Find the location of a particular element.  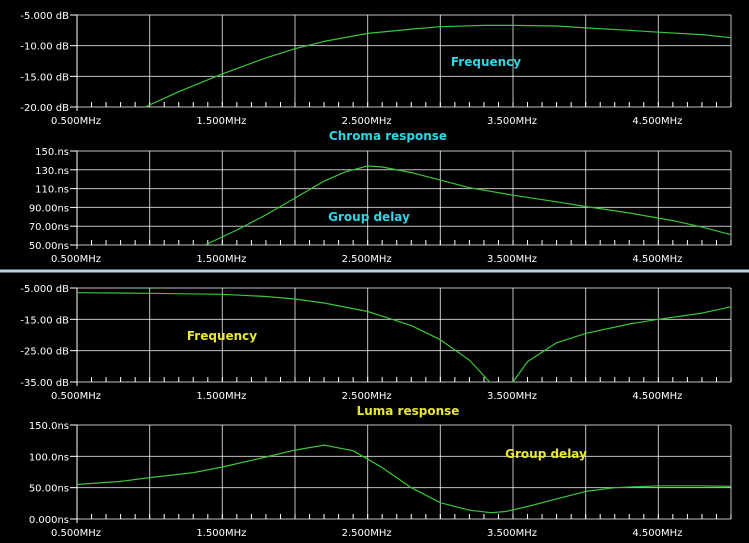

y-tick-label: 150.0ns is located at coordinates (49, 426).